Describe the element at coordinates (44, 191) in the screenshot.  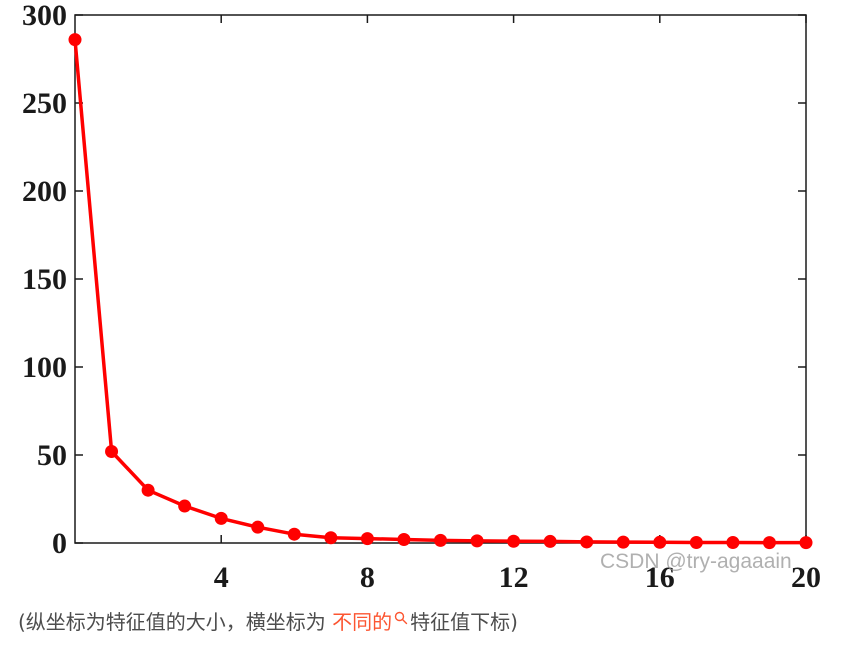
I see `y-tick-label: 200` at that location.